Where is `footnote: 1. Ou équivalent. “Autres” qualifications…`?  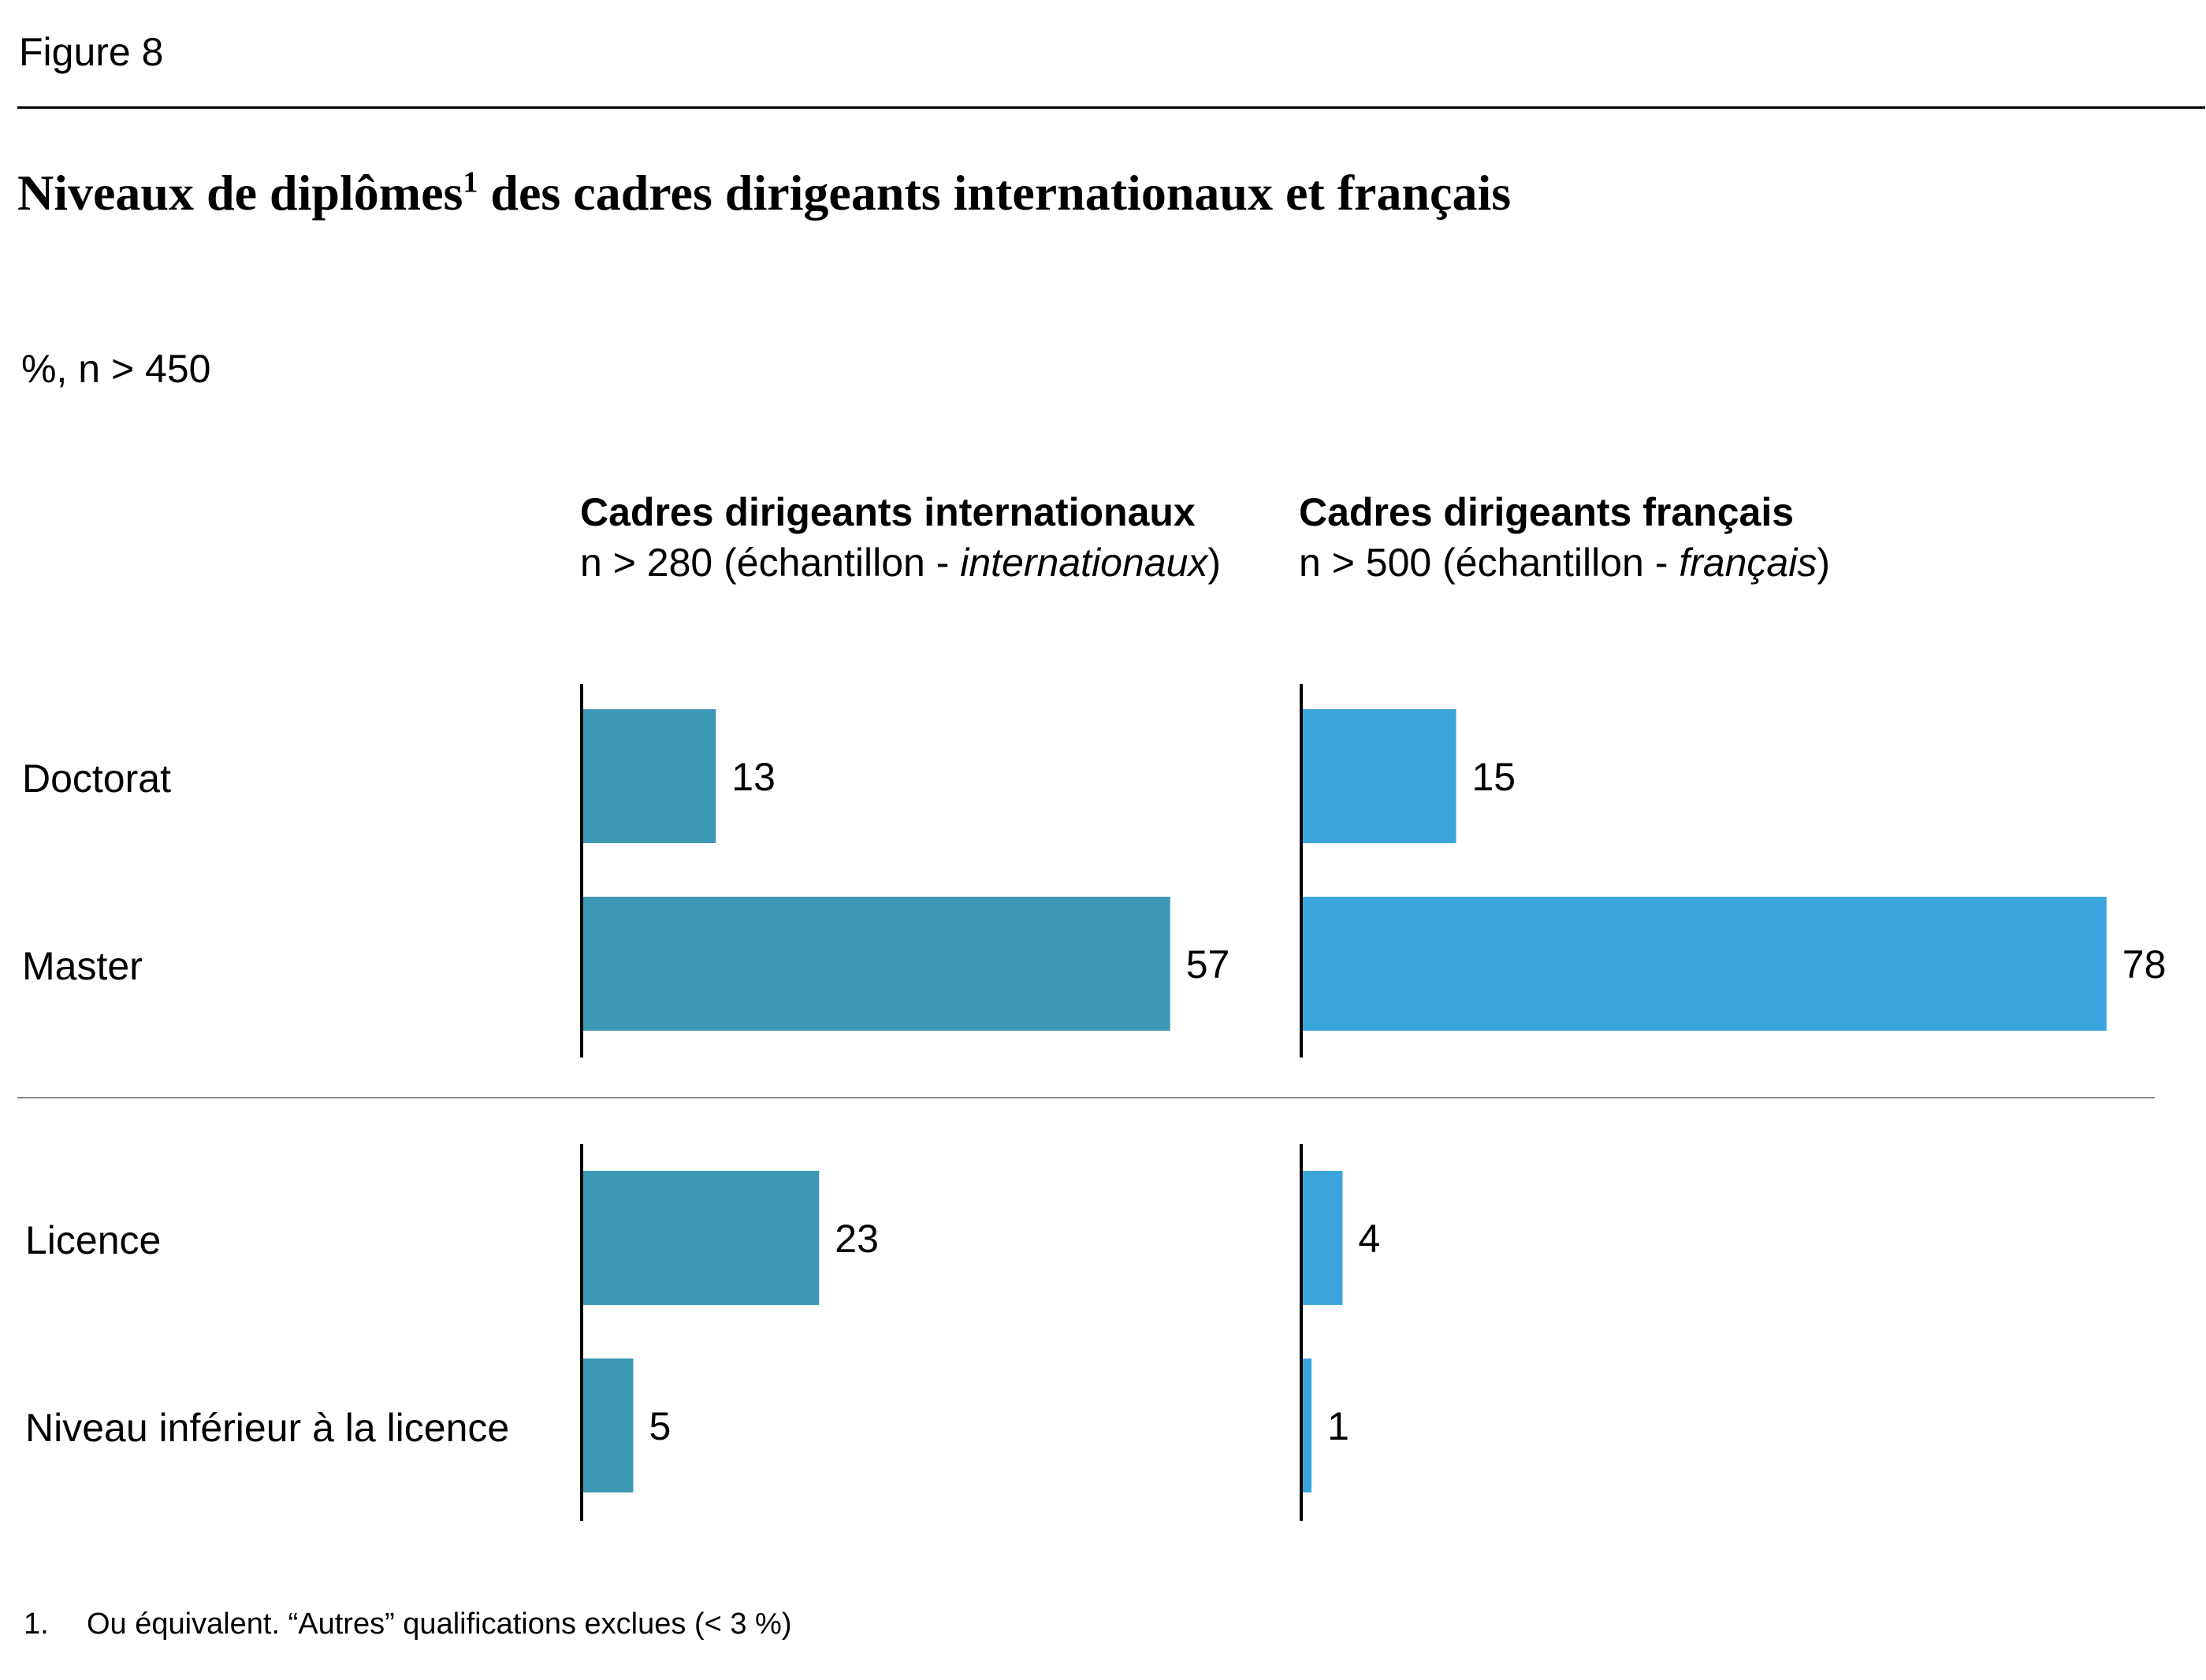
footnote: 1. Ou équivalent. “Autres” qualifications… is located at coordinates (407, 1624).